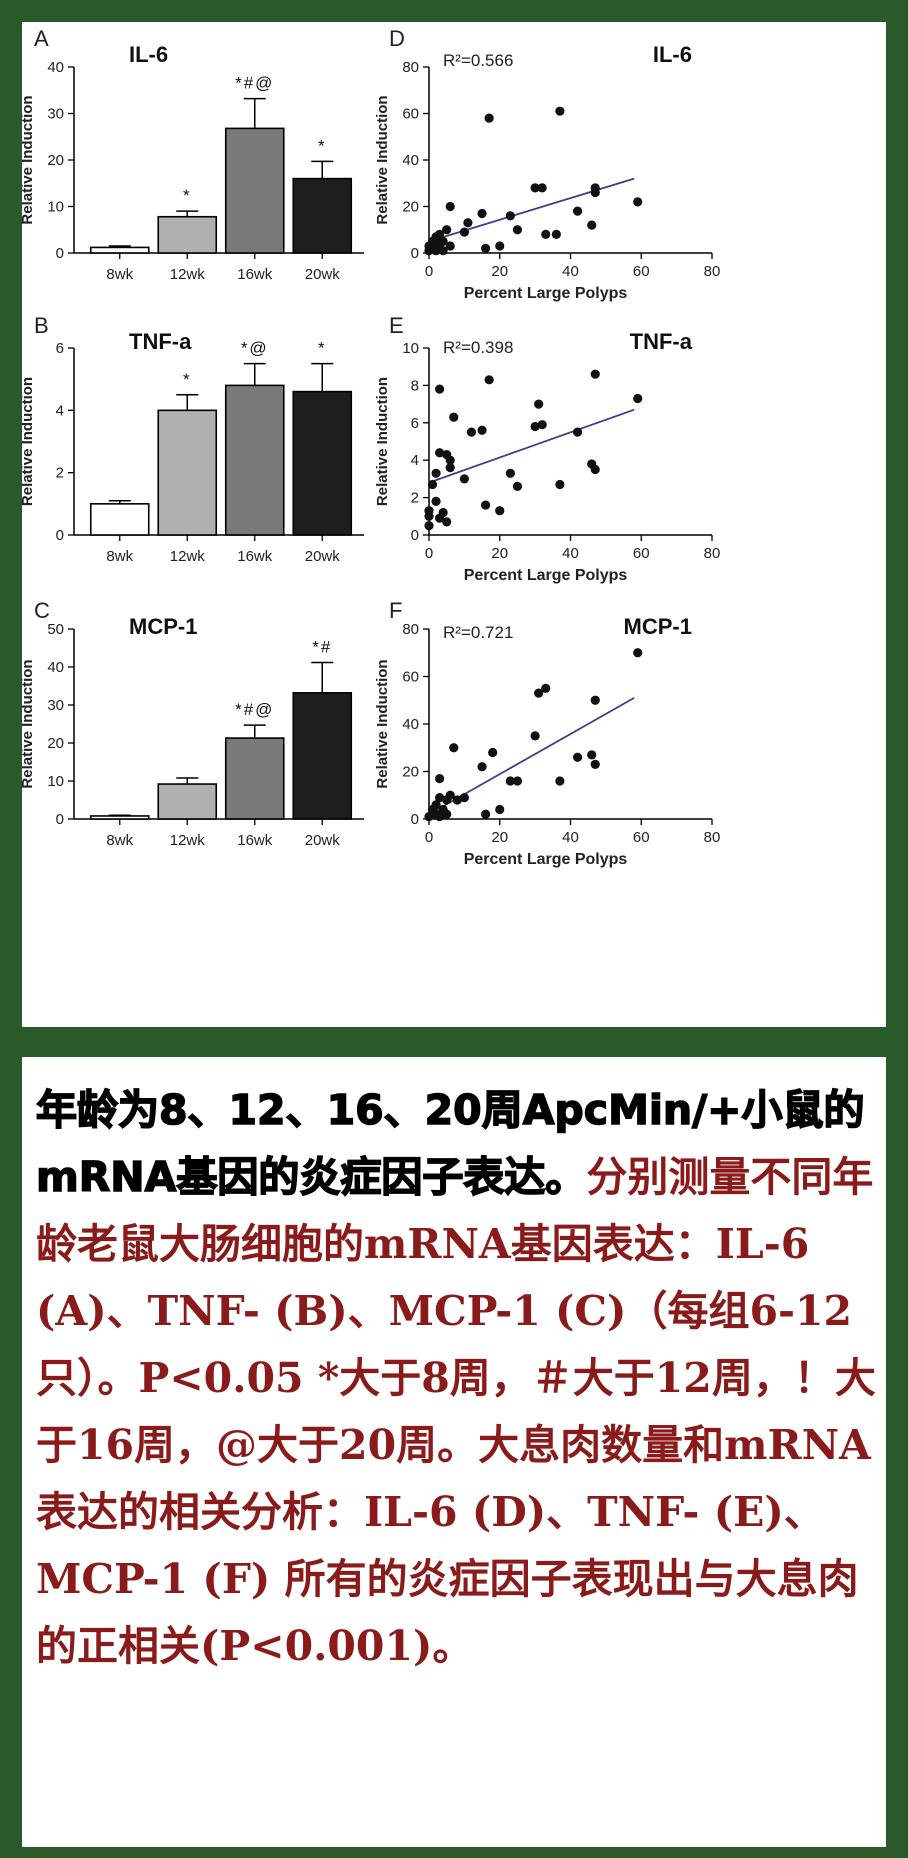 The height and width of the screenshot is (1858, 908). Describe the element at coordinates (410, 629) in the screenshot. I see `y-tick-label: 80` at that location.